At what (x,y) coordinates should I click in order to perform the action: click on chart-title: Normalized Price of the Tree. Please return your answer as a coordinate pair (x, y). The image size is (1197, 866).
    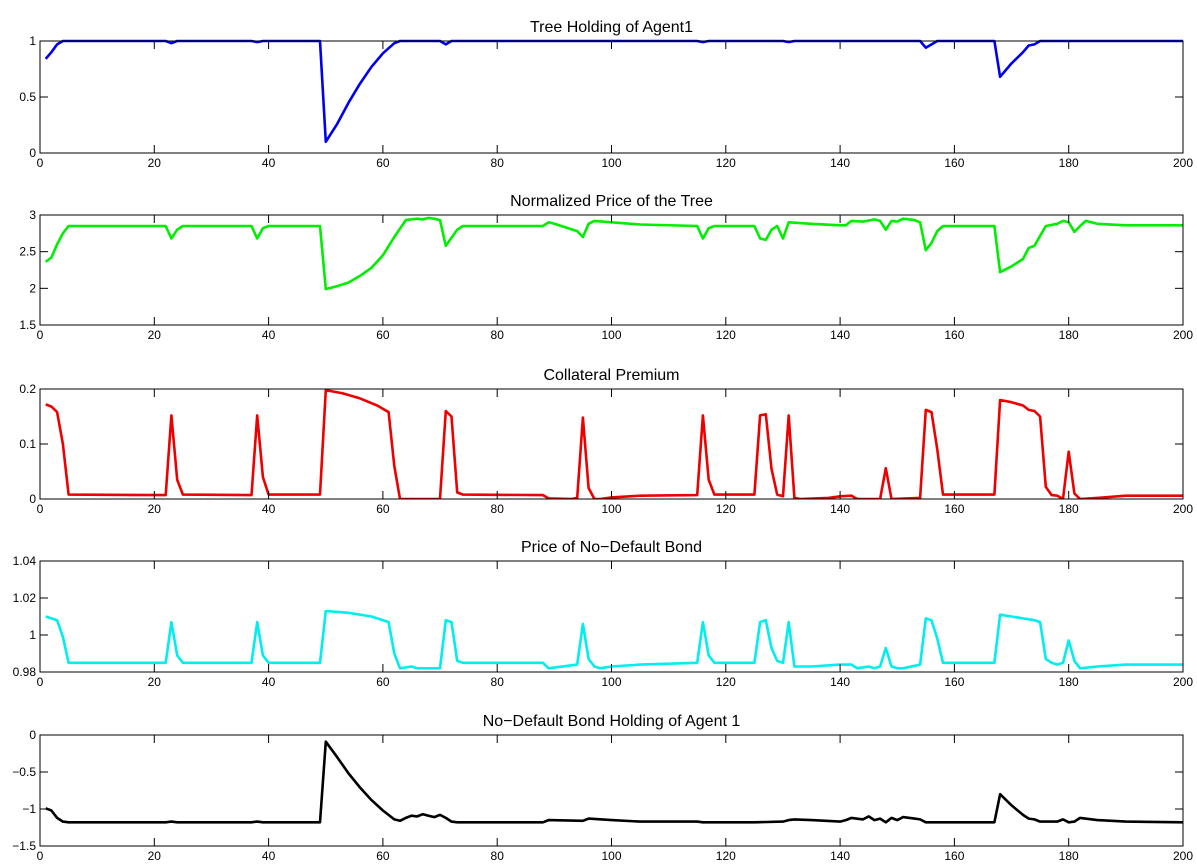
    Looking at the image, I should click on (611, 201).